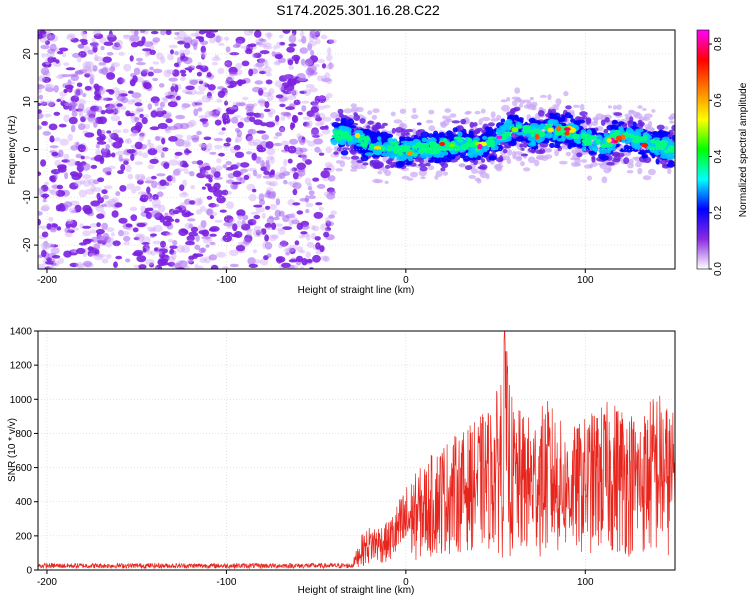 The height and width of the screenshot is (600, 750). Describe the element at coordinates (609, 140) in the screenshot. I see `signal-peak` at that location.